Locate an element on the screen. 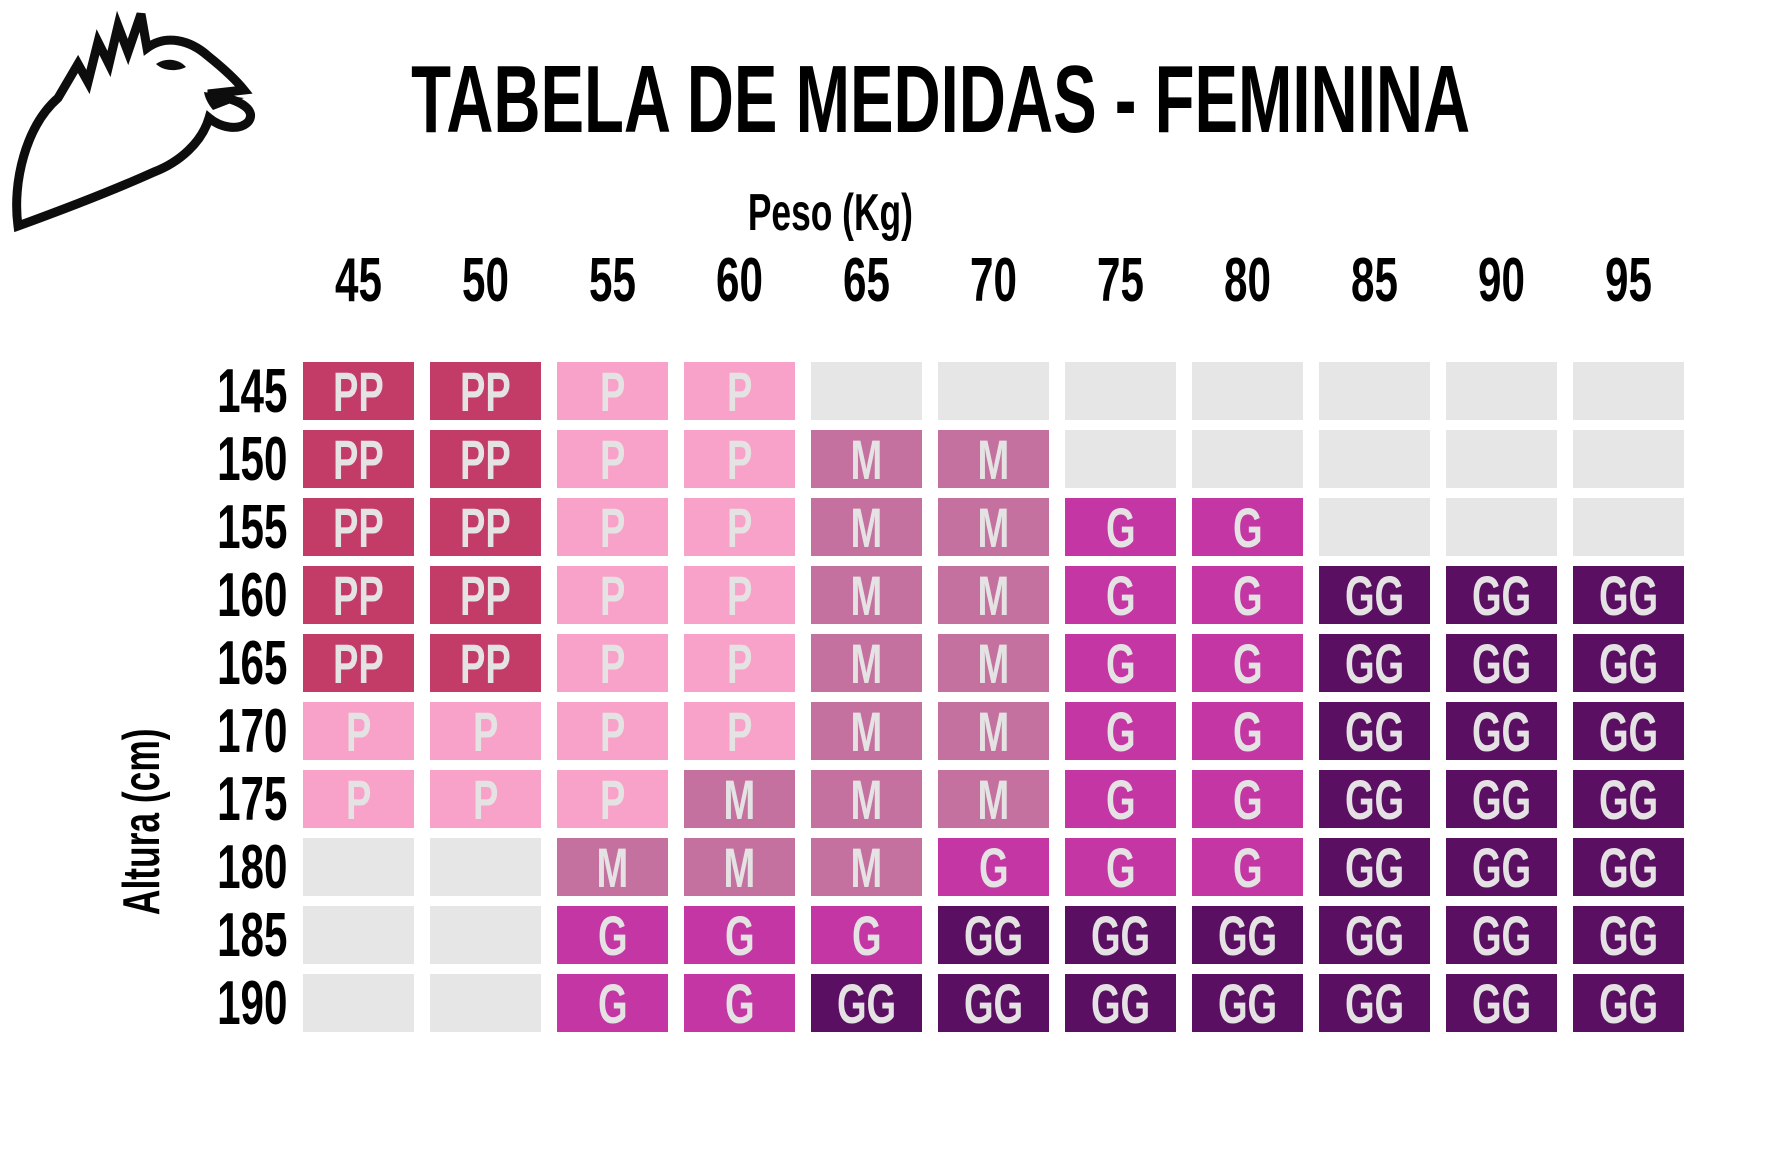 The width and height of the screenshot is (1772, 1160). weight-column-header: 80 is located at coordinates (1247, 280).